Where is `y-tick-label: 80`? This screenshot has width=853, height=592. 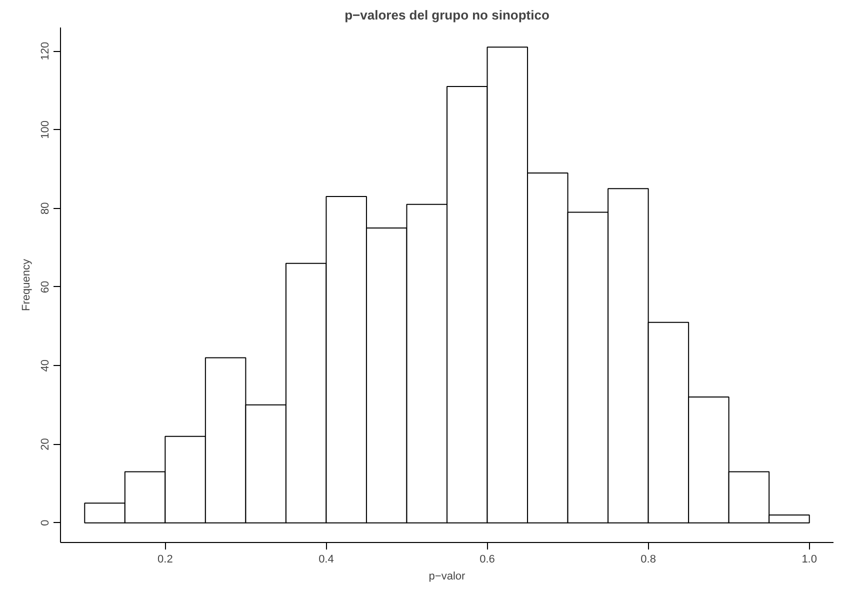 y-tick-label: 80 is located at coordinates (46, 208).